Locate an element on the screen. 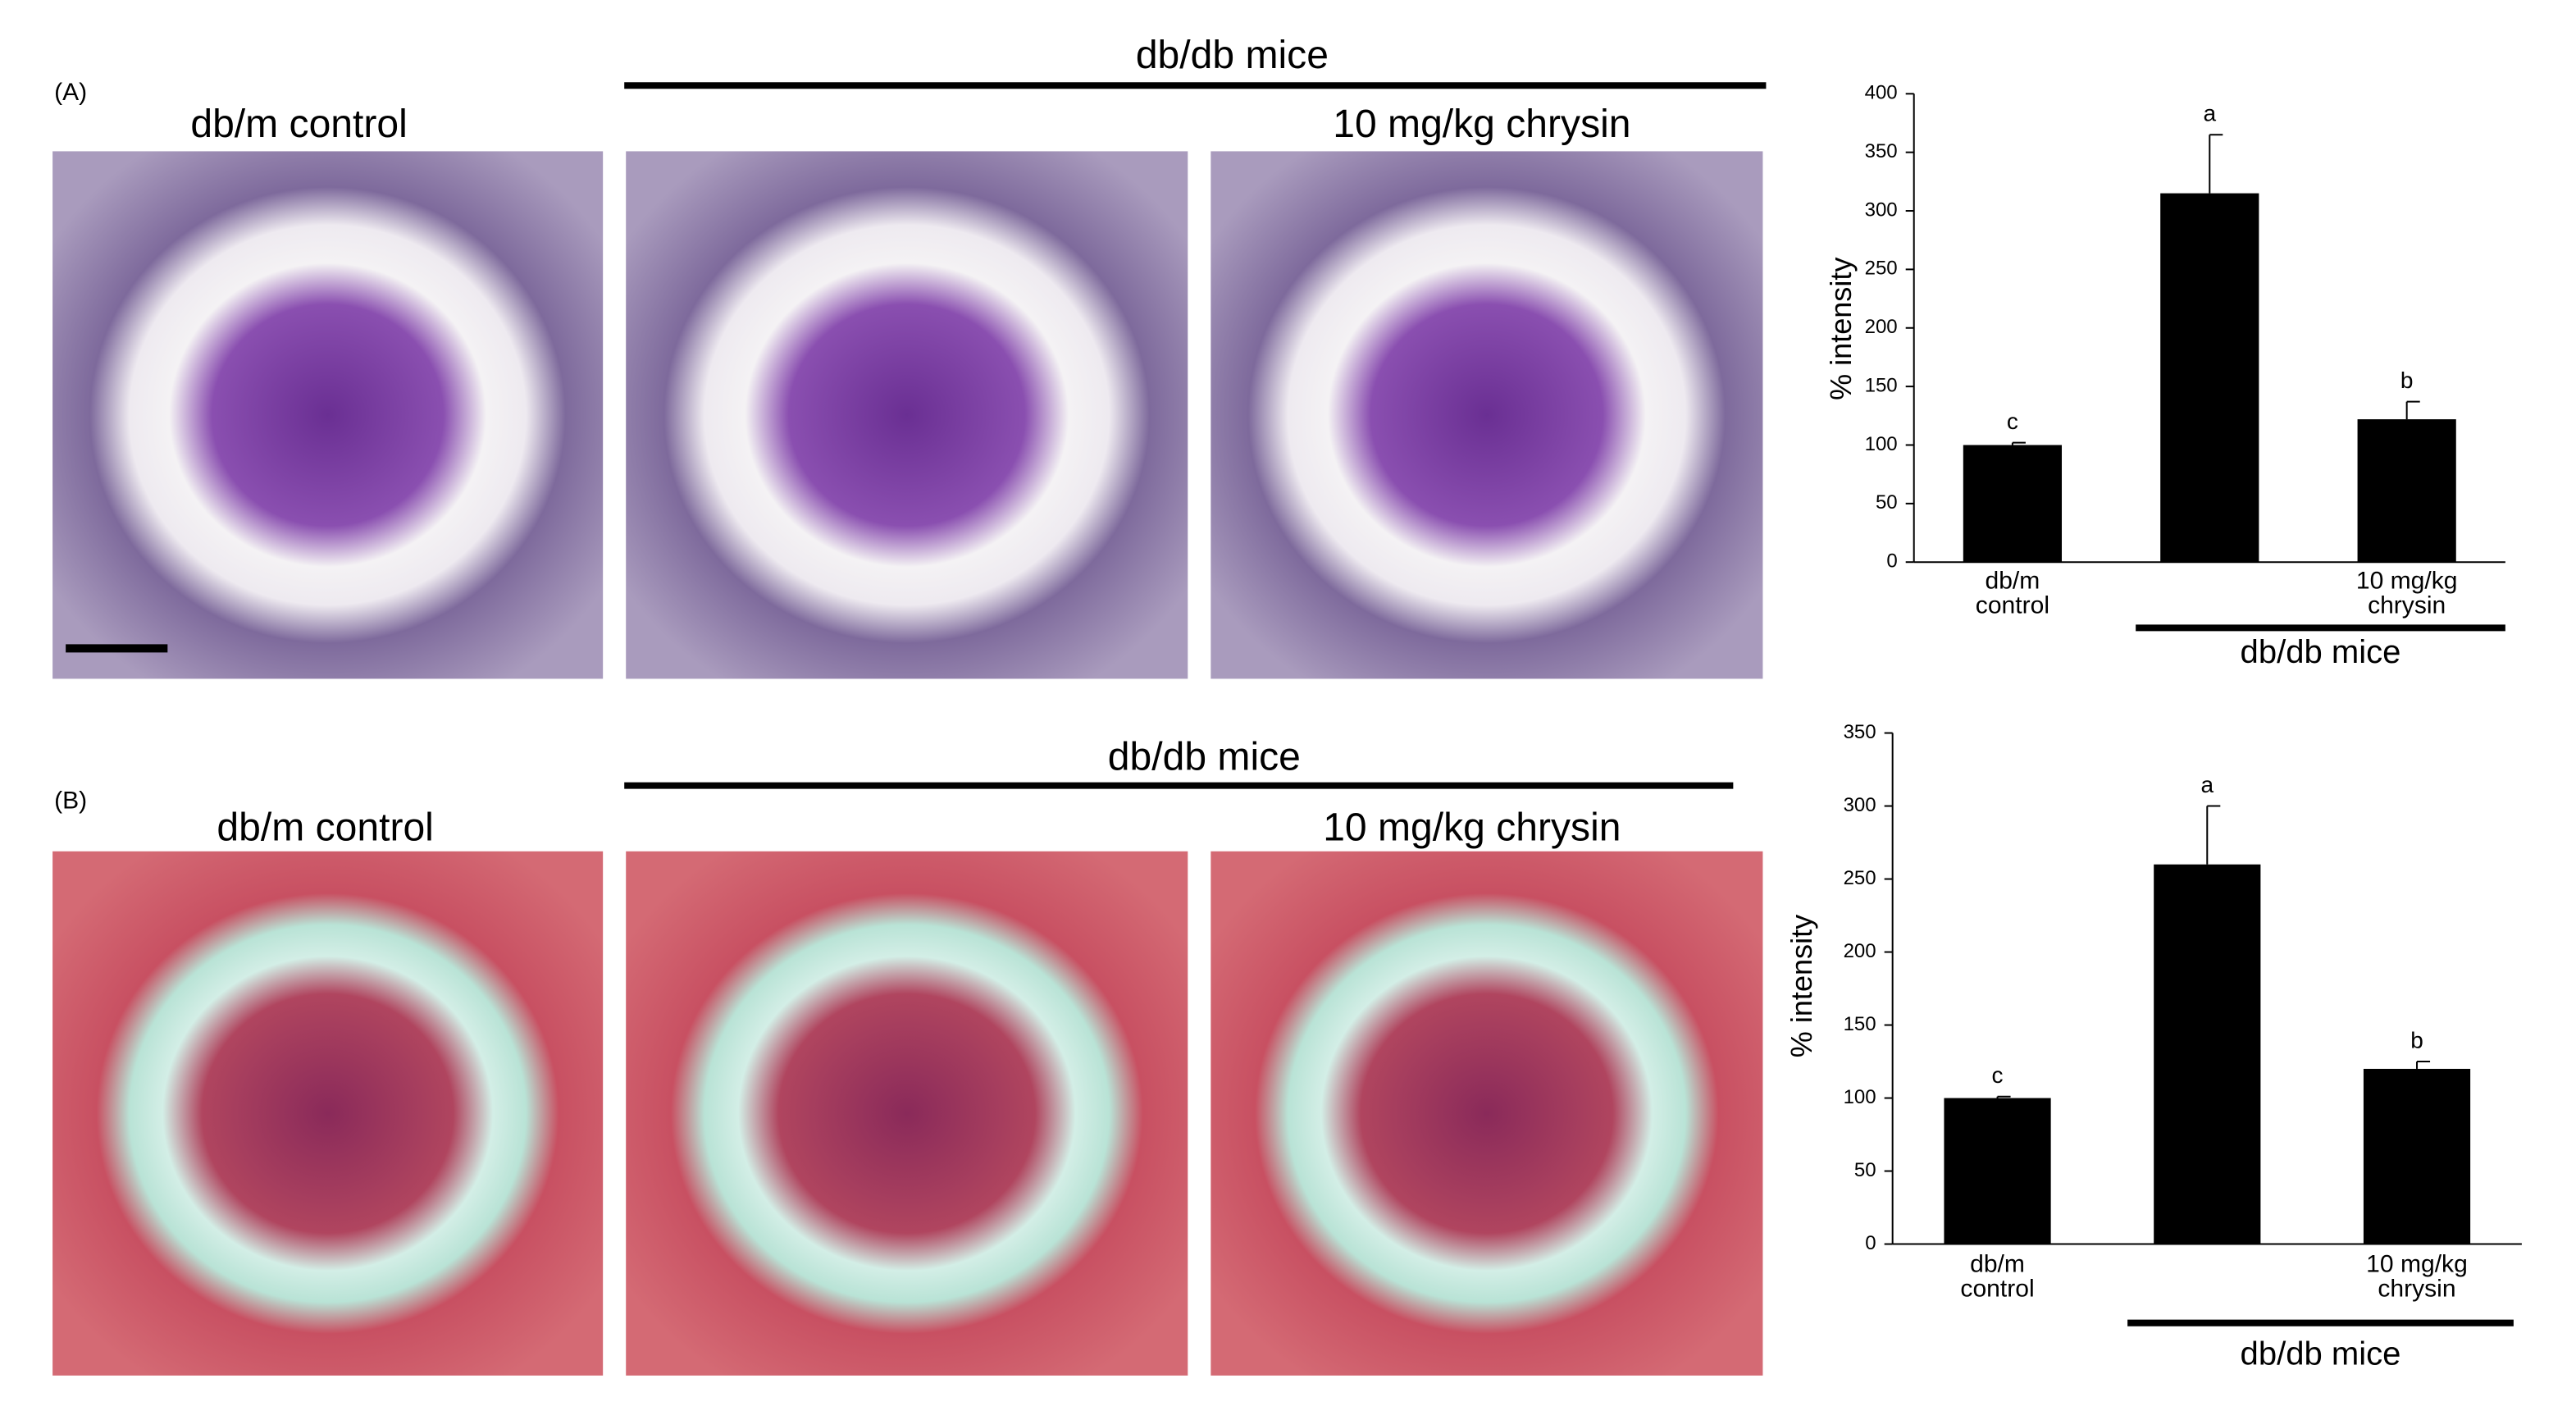 Image resolution: width=2576 pixels, height=1420 pixels. panel-label: (A) is located at coordinates (70, 92).